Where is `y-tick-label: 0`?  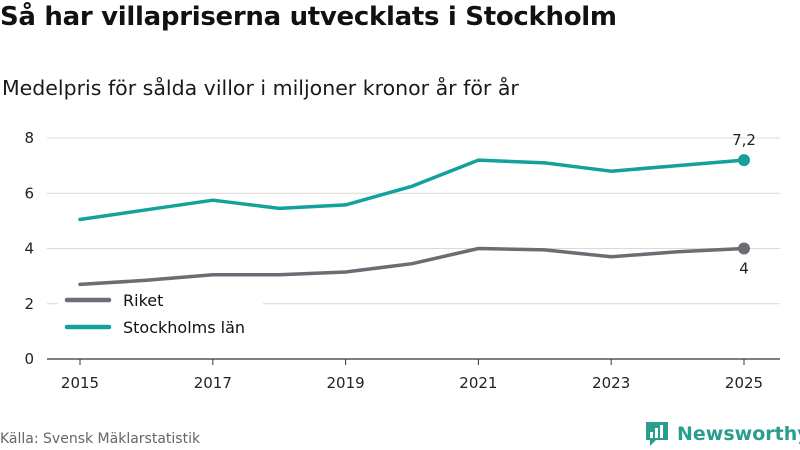 y-tick-label: 0 is located at coordinates (29, 359).